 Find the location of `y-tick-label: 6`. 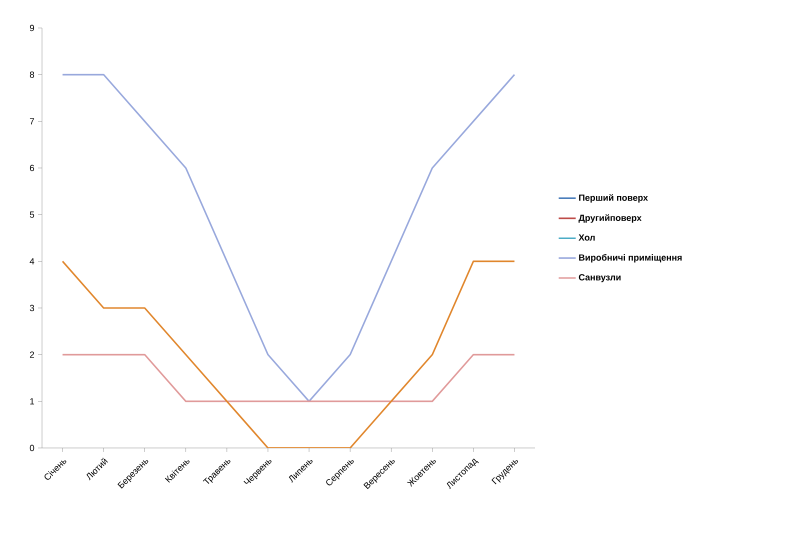

y-tick-label: 6 is located at coordinates (32, 168).